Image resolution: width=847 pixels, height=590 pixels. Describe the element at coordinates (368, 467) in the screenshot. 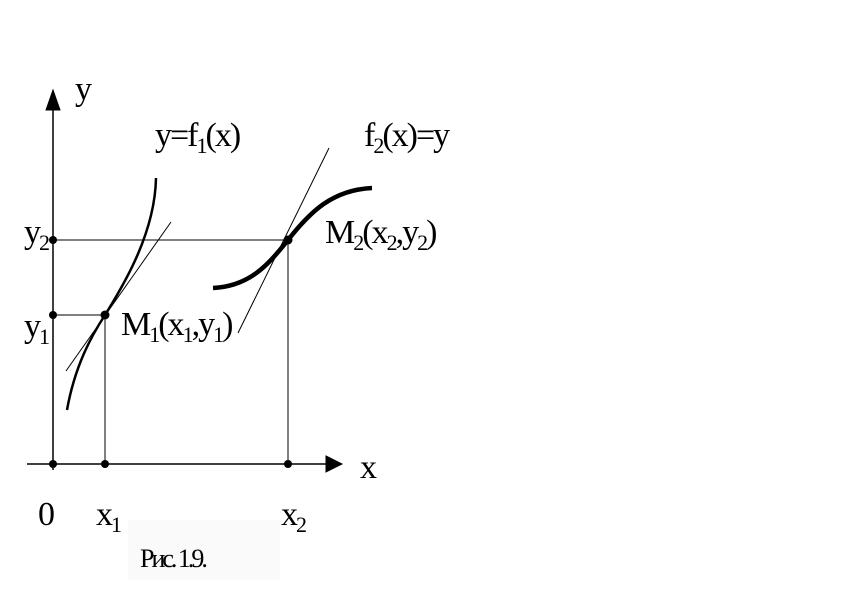

I see `x-axis-label: x` at that location.